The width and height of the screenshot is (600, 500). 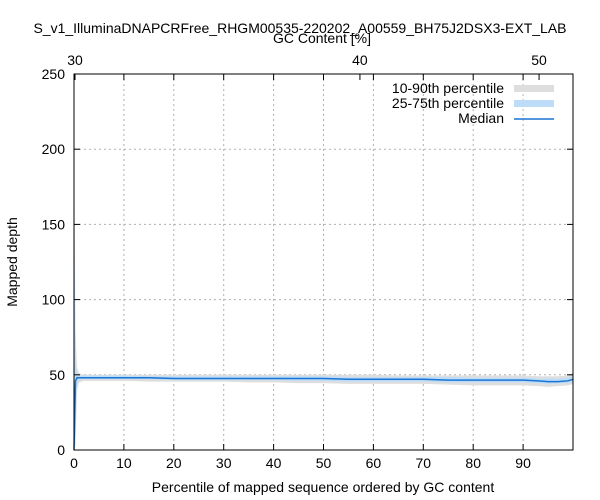 I want to click on median-line, so click(x=323, y=414).